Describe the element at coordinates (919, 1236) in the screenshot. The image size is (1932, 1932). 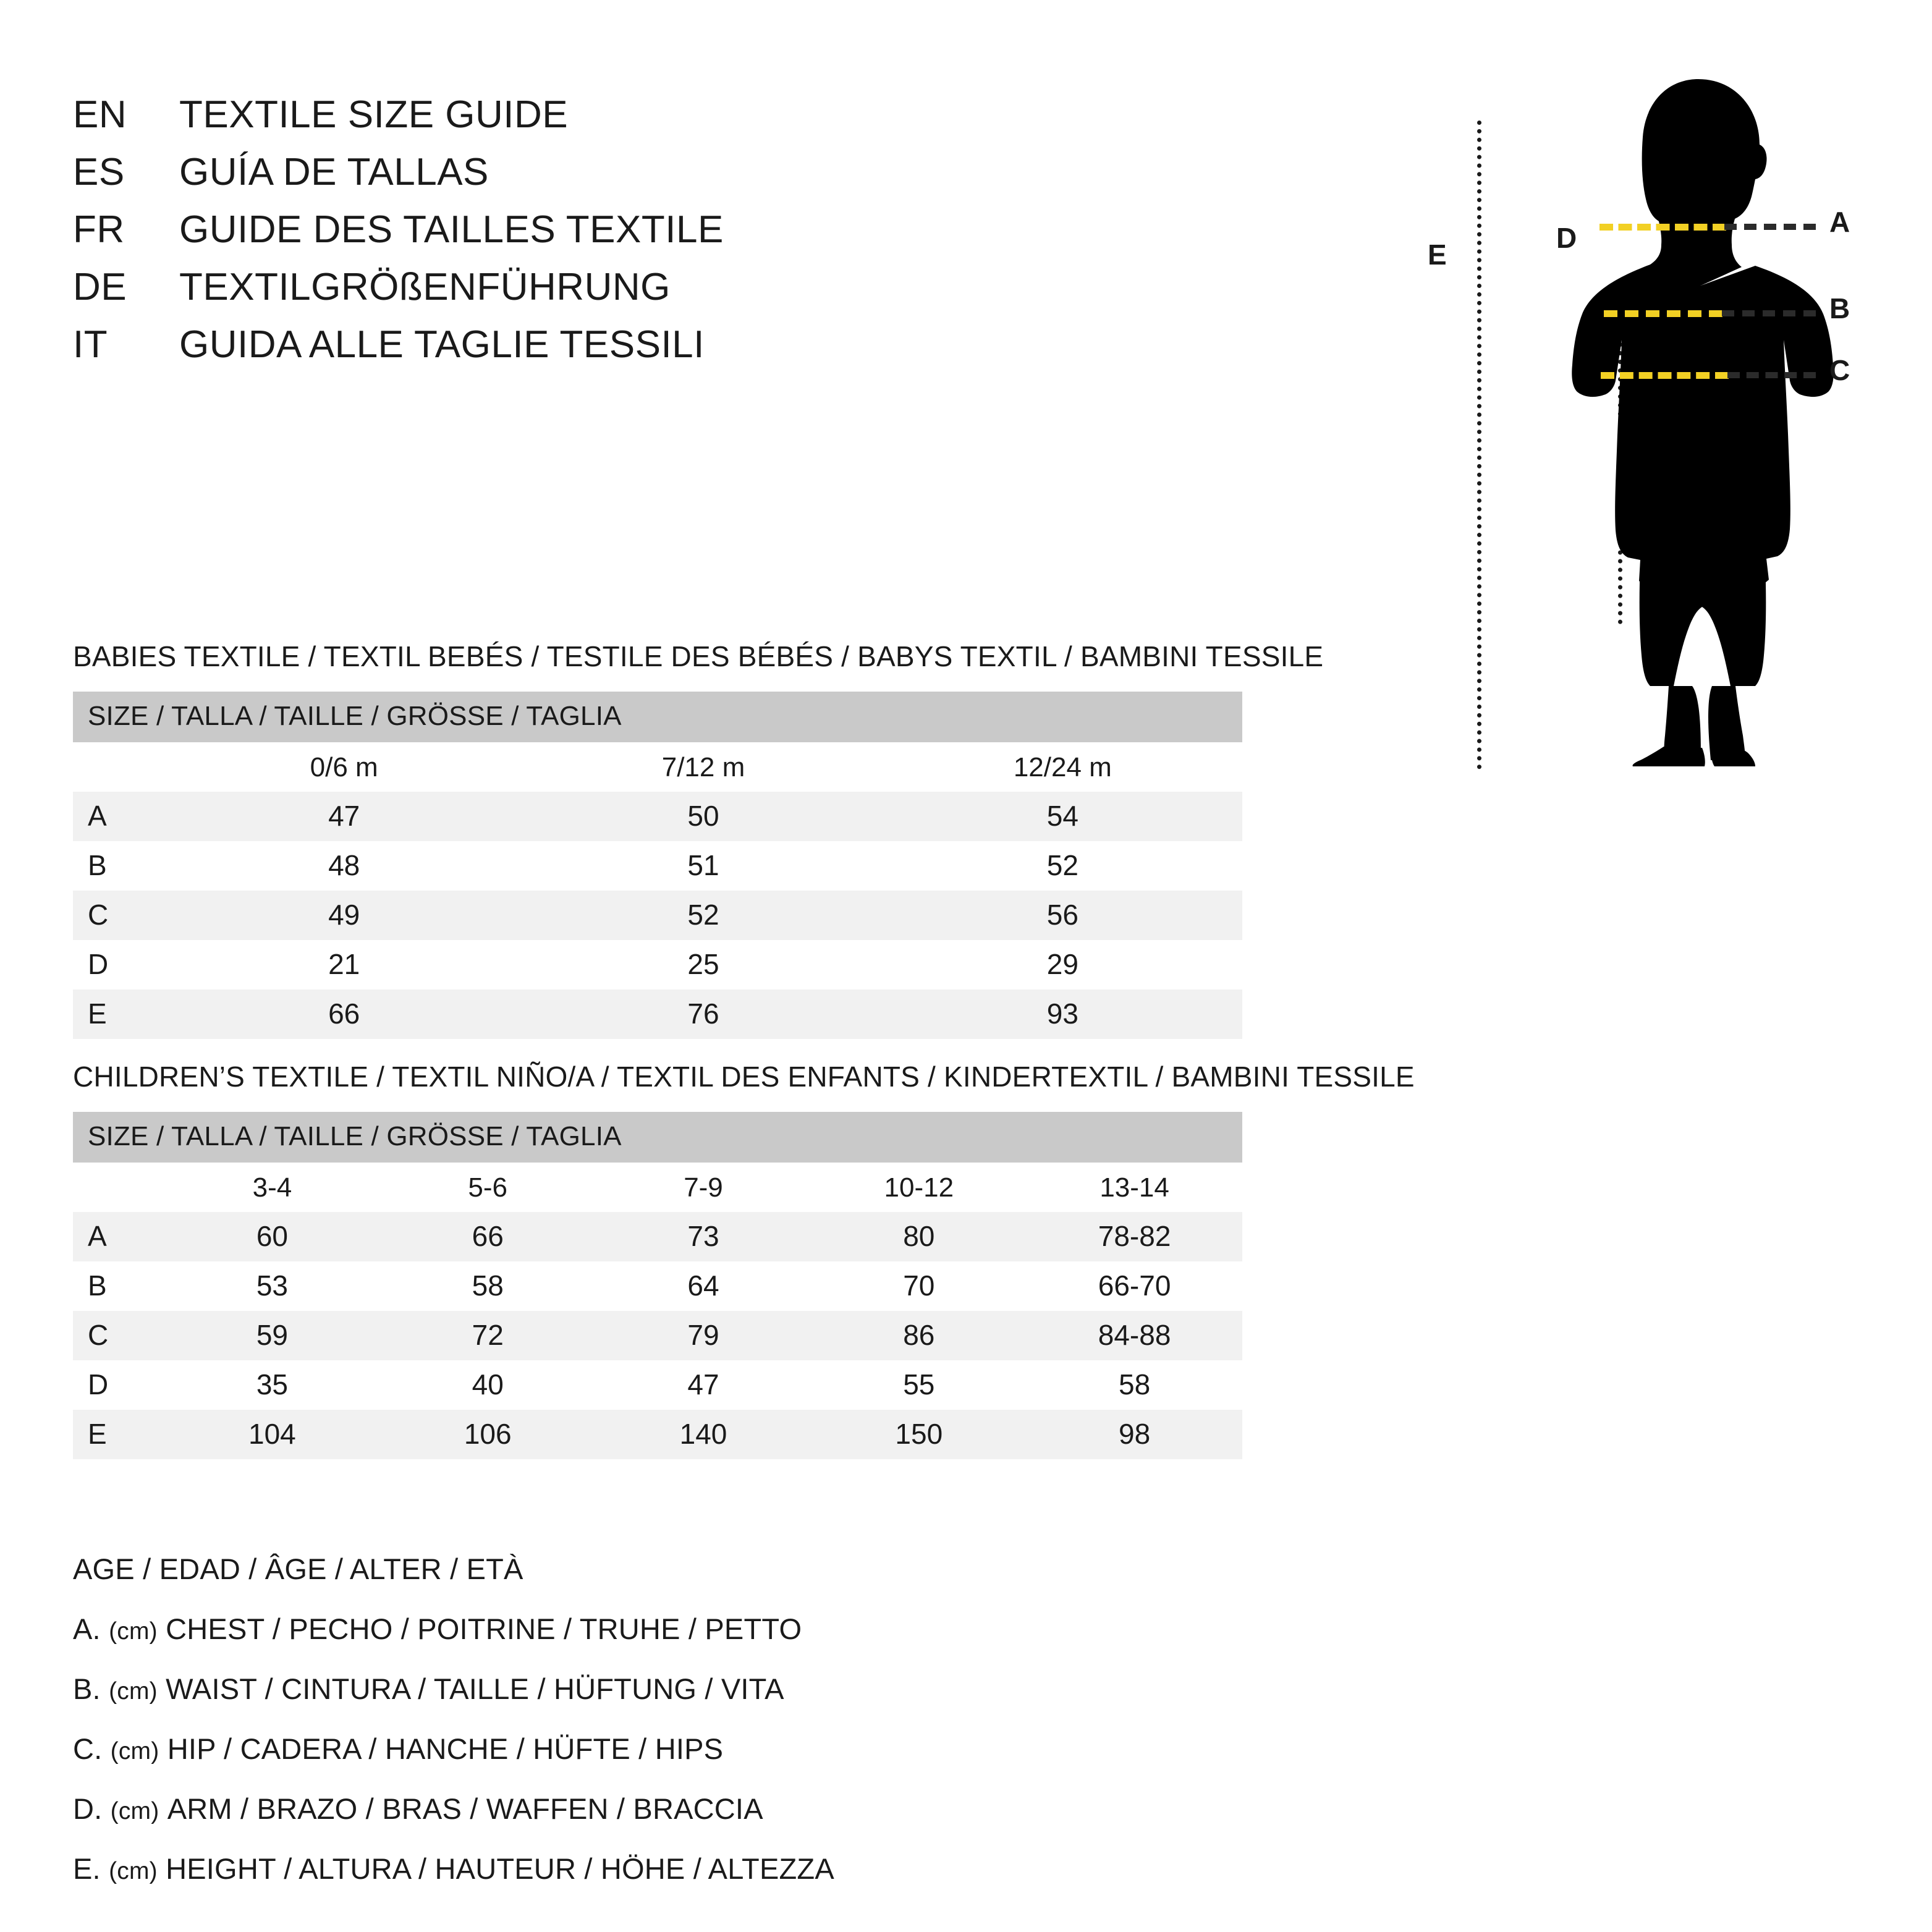
I see `children-cell-a-3: 80` at that location.